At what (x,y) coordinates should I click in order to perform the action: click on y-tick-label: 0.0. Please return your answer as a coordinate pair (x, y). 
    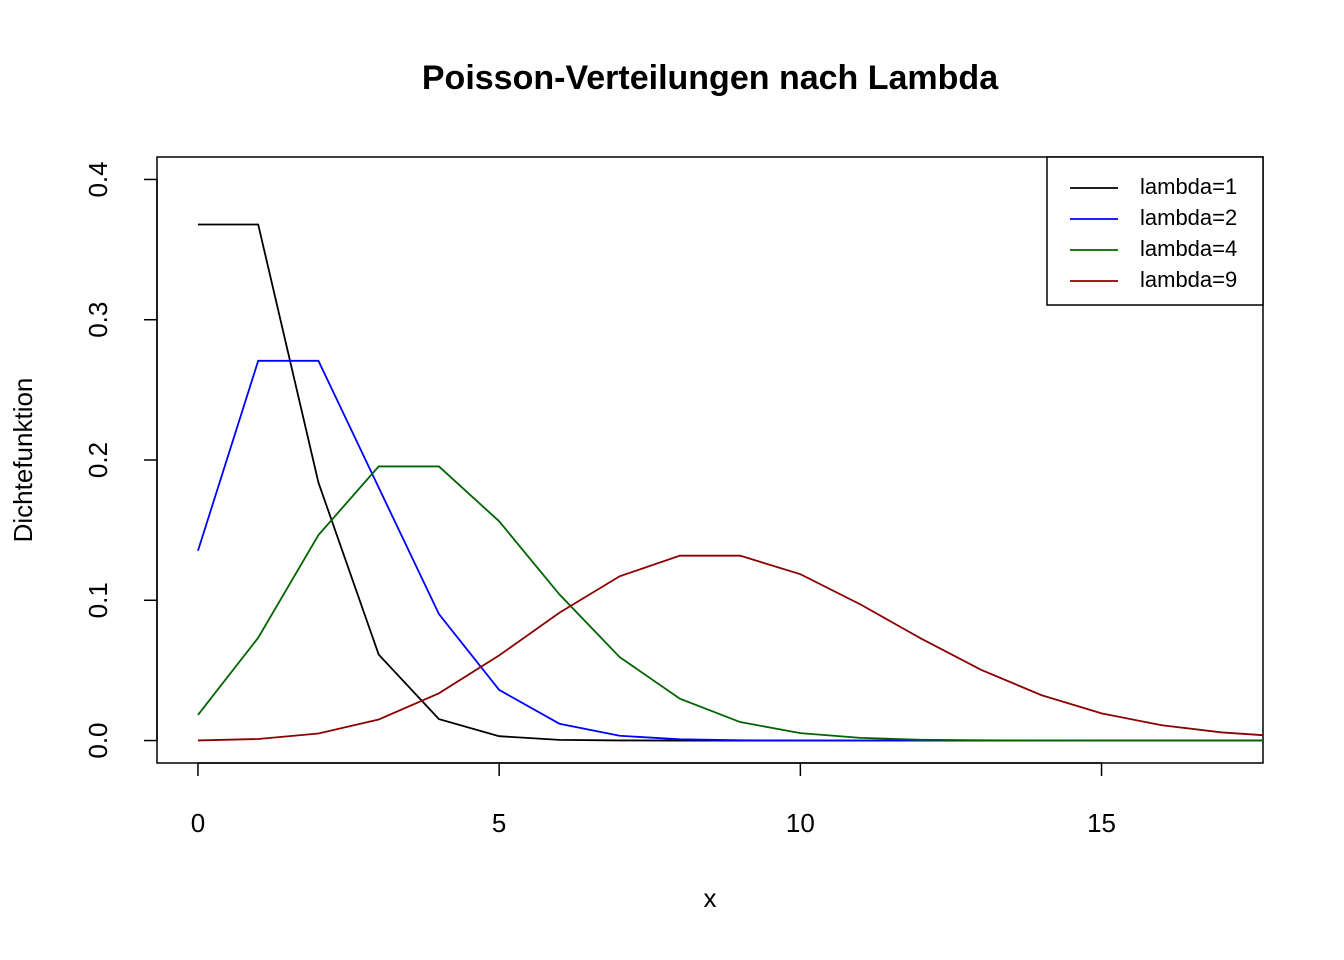
    Looking at the image, I should click on (98, 740).